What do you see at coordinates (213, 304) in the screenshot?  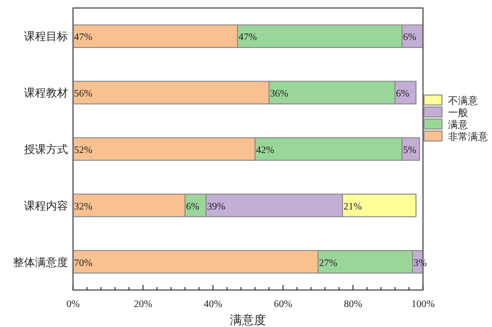 I see `x-tick-label: 40%` at bounding box center [213, 304].